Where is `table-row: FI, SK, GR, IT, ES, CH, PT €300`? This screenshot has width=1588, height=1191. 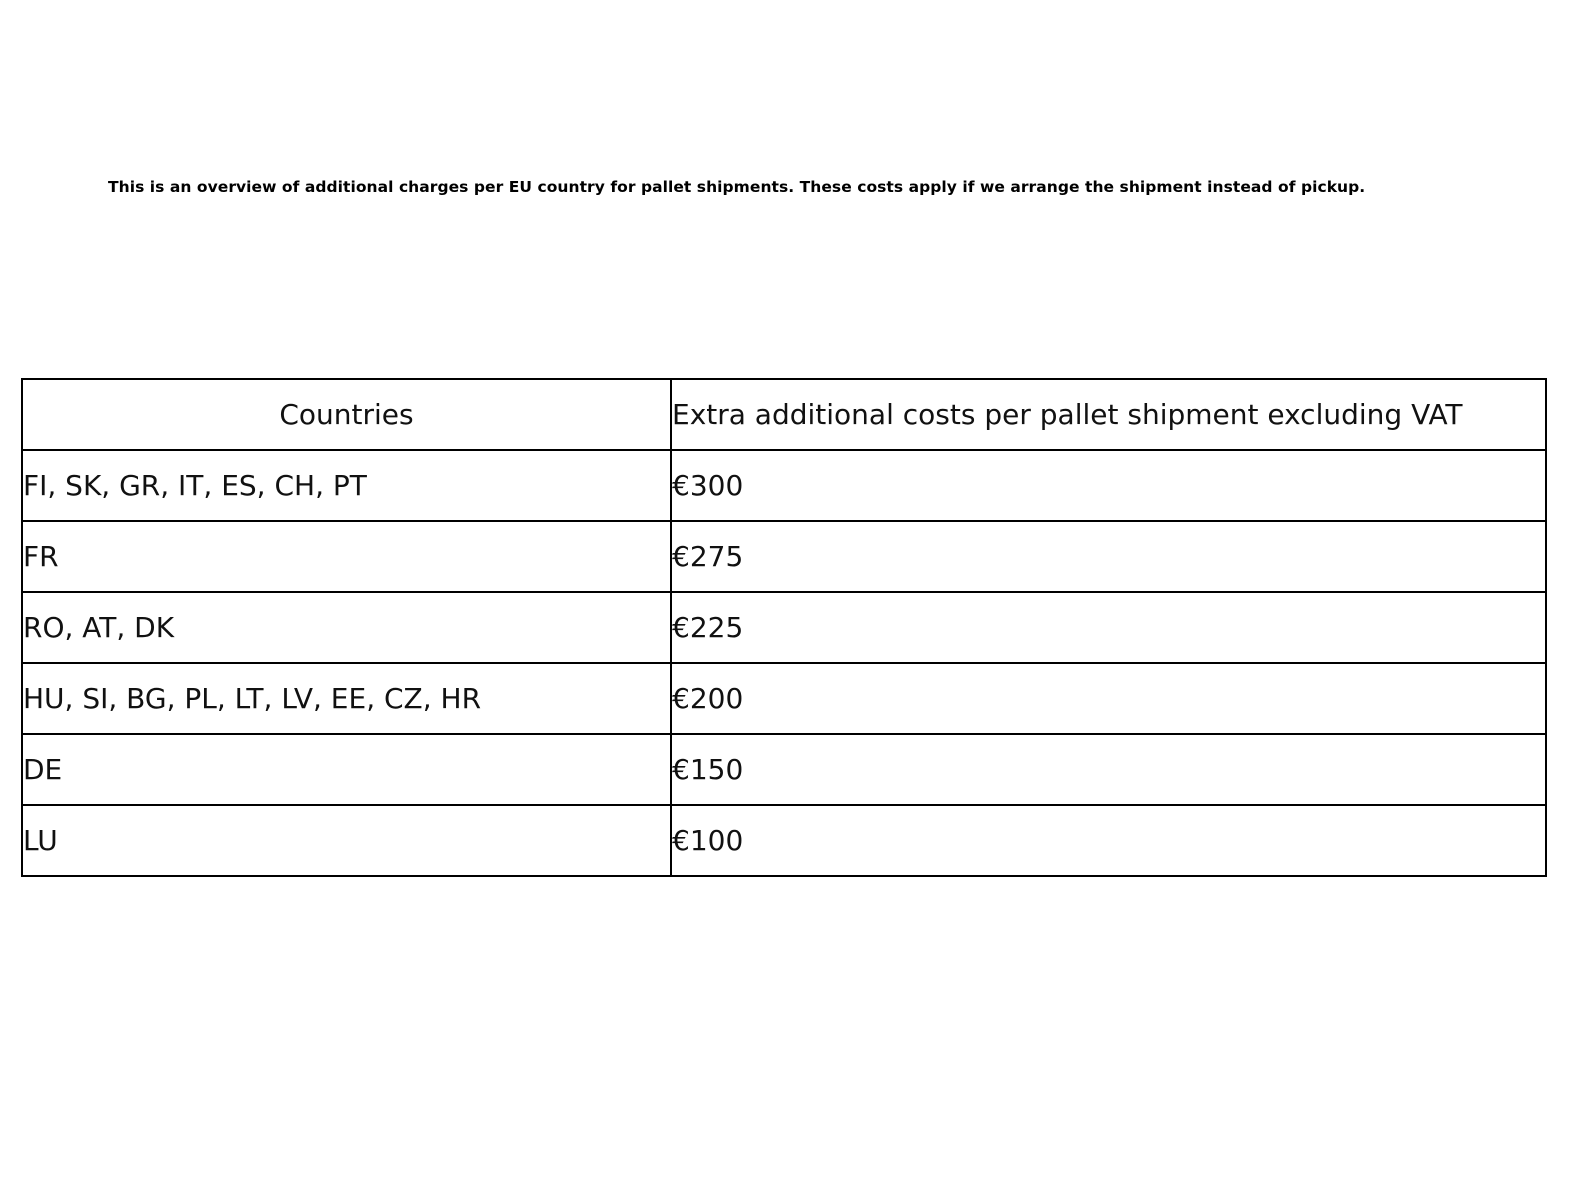 table-row: FI, SK, GR, IT, ES, CH, PT €300 is located at coordinates (784, 485).